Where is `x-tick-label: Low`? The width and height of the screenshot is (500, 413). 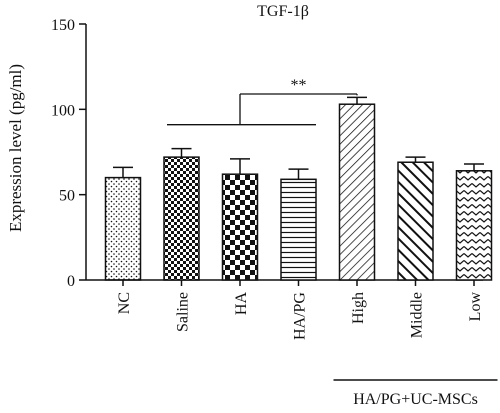
x-tick-label: Low is located at coordinates (475, 307).